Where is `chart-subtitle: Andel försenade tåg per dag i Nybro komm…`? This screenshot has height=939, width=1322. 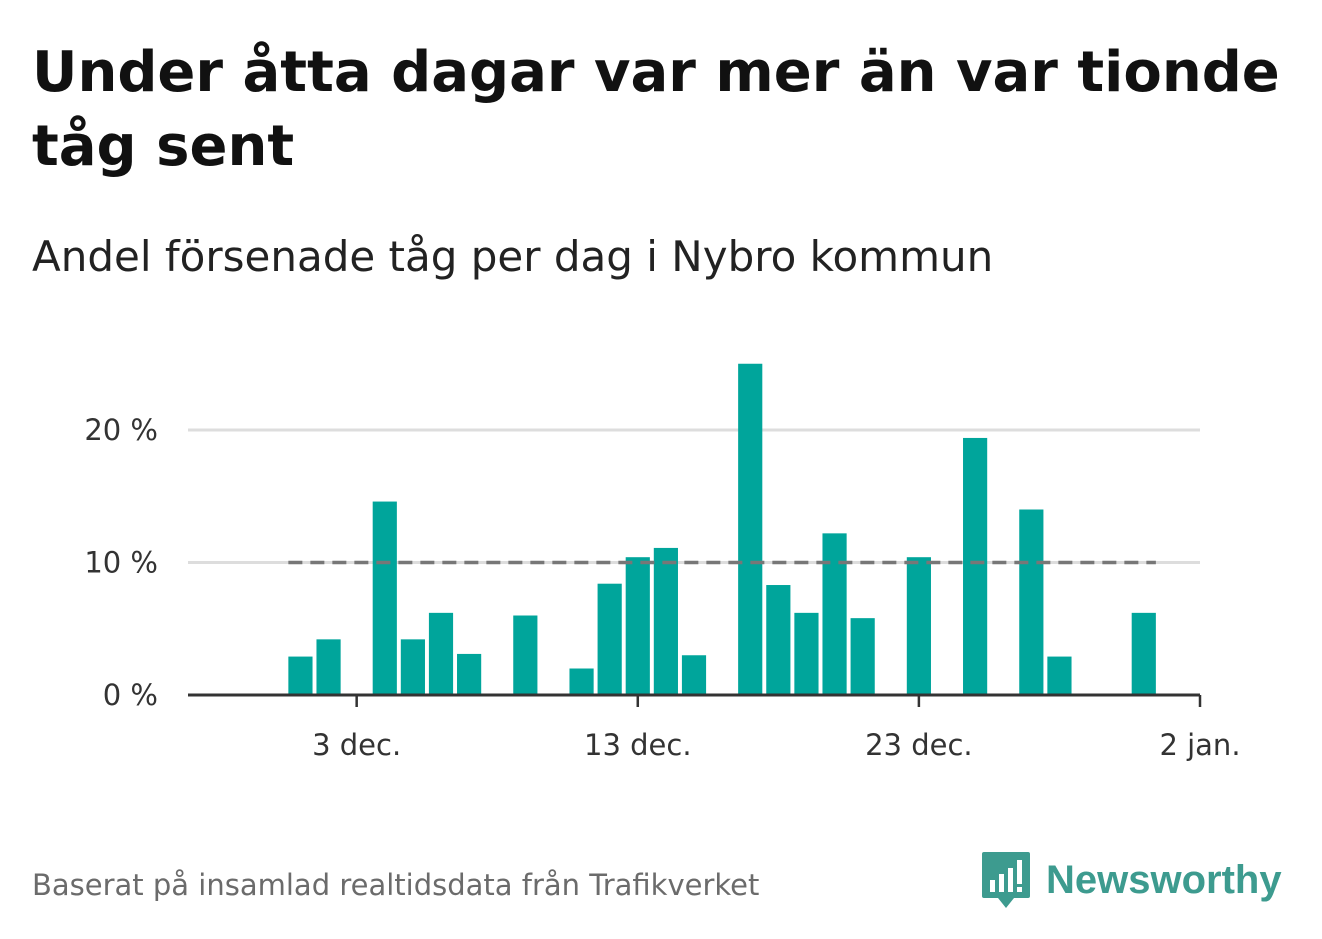 chart-subtitle: Andel försenade tåg per dag i Nybro komm… is located at coordinates (513, 256).